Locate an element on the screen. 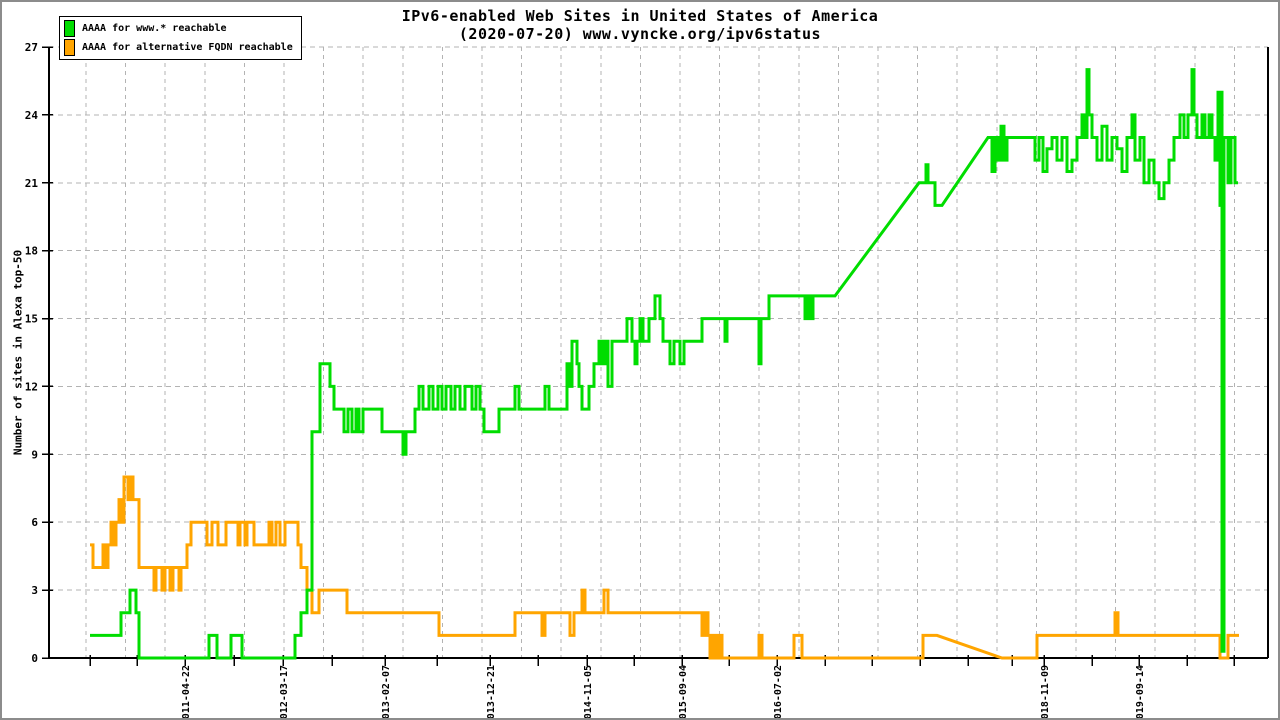 Image resolution: width=1280 pixels, height=720 pixels. y-tick-label: 15 is located at coordinates (31, 319).